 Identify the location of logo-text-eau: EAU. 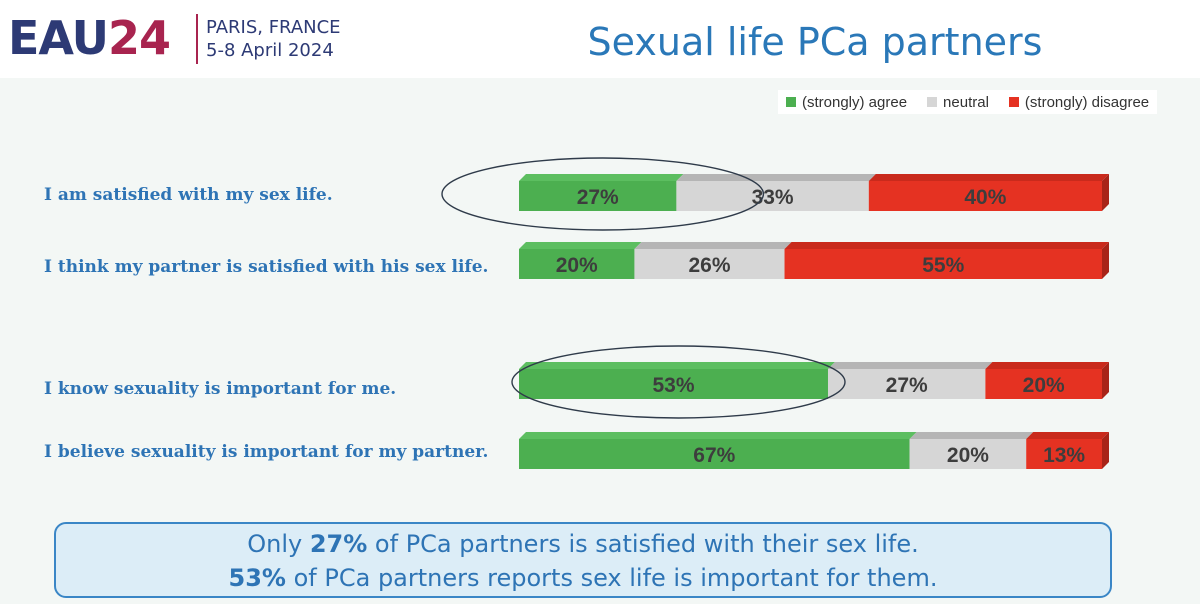
(58, 38).